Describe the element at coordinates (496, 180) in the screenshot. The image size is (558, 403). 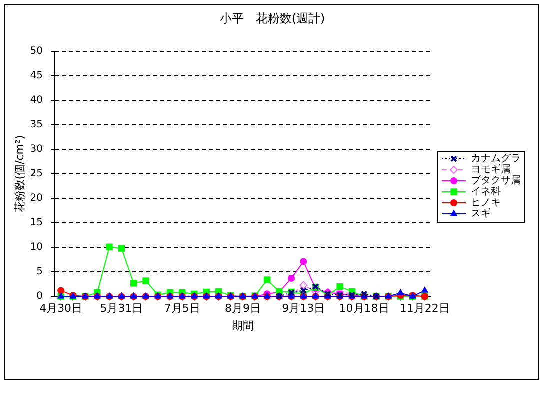
I see `legend-label: ブタクサ属` at that location.